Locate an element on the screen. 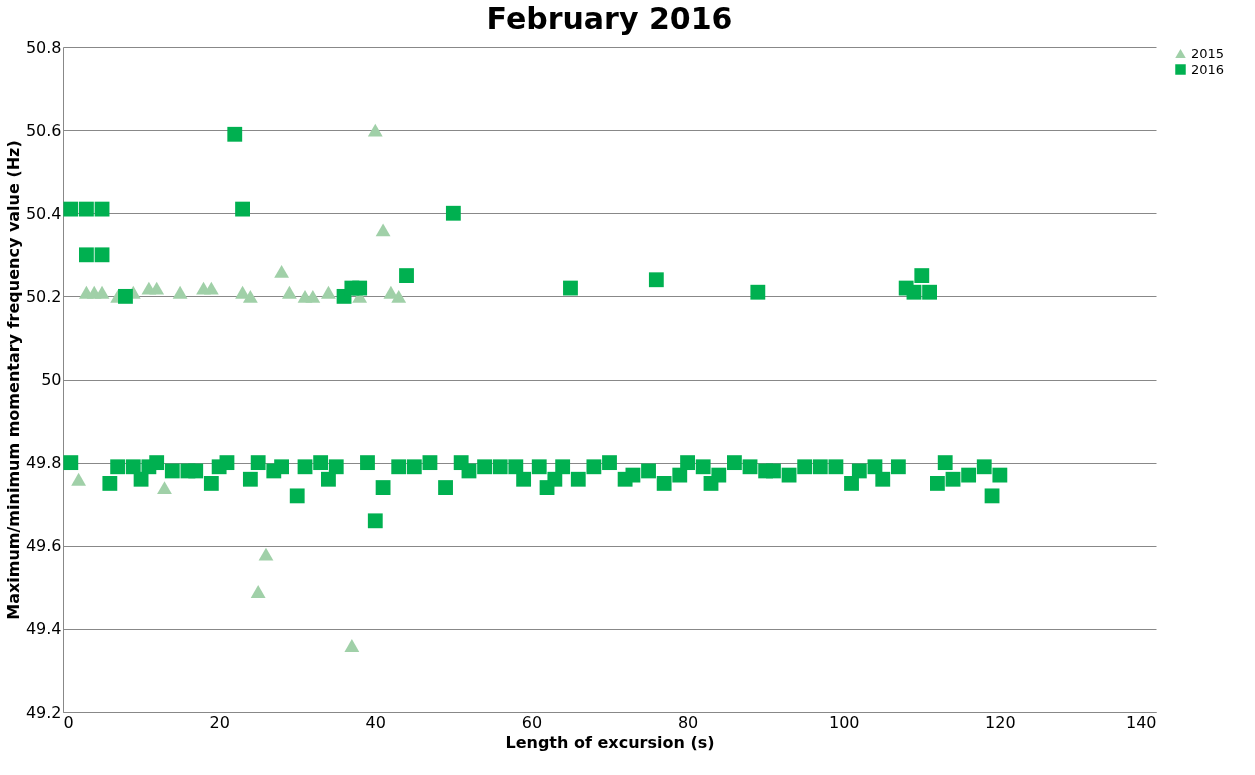 The height and width of the screenshot is (775, 1255). y-tick-label: 50.8 is located at coordinates (43, 47).